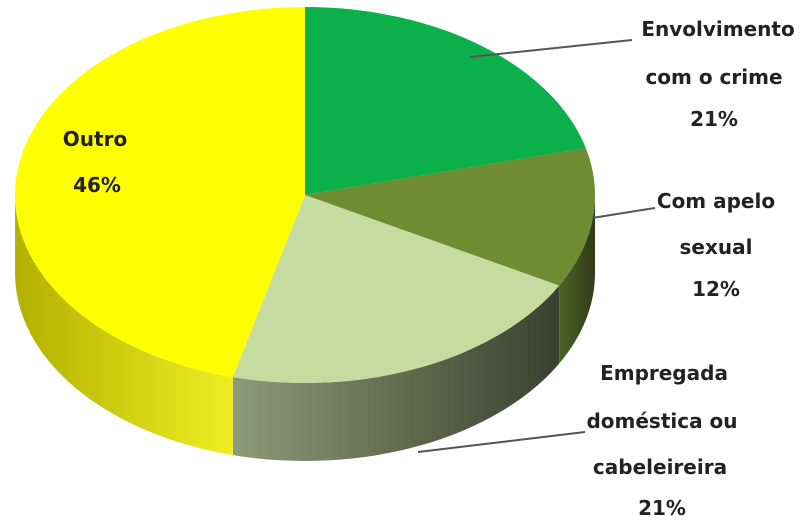  What do you see at coordinates (124, 325) in the screenshot?
I see `pie-side-outro` at bounding box center [124, 325].